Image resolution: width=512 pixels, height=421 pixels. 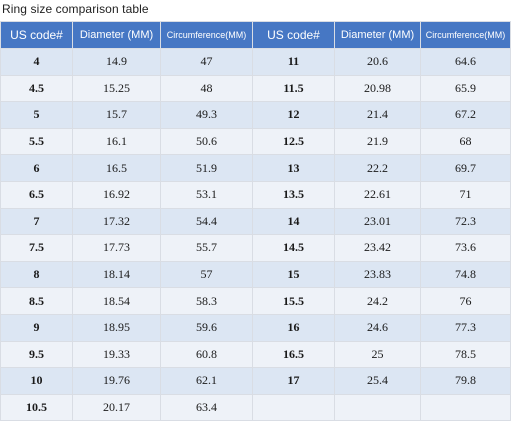 What do you see at coordinates (377, 141) in the screenshot?
I see `diameter-cell: 21.9` at bounding box center [377, 141].